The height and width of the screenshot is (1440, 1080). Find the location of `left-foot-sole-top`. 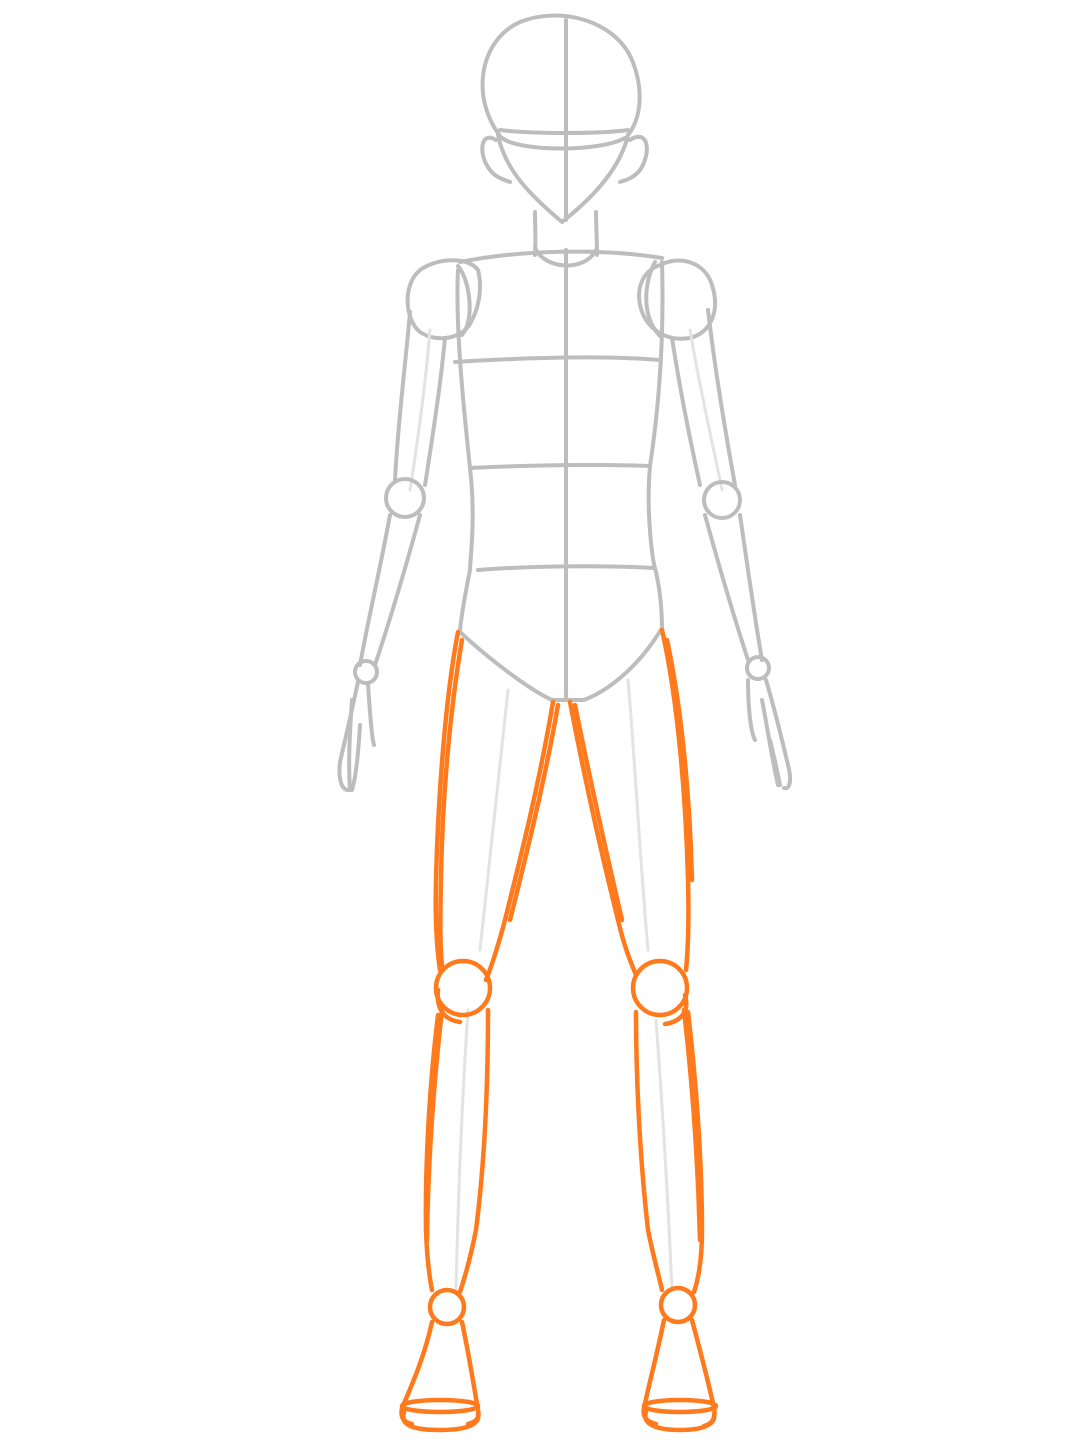

left-foot-sole-top is located at coordinates (440, 1406).